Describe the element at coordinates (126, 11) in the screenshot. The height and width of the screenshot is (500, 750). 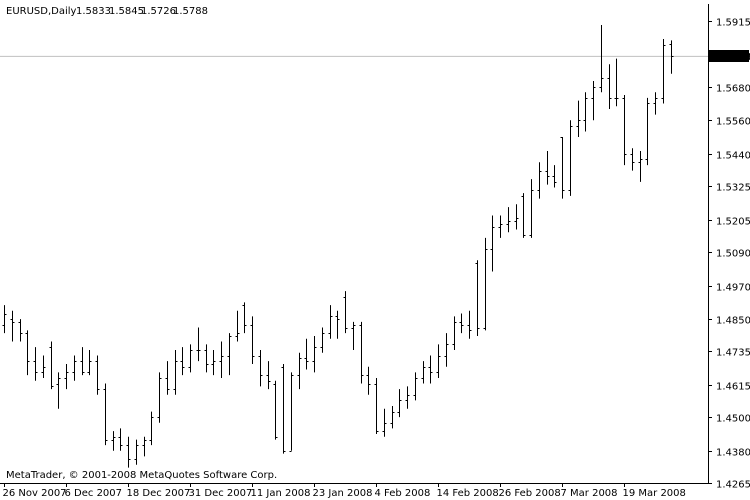
I see `high-value: 1.5845` at that location.